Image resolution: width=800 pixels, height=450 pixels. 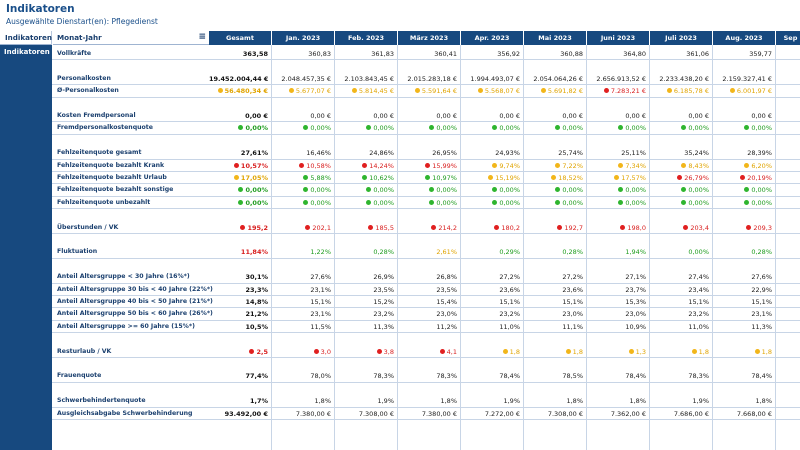 What do you see at coordinates (240, 178) in the screenshot?
I see `total-cell: 17,05%` at bounding box center [240, 178].